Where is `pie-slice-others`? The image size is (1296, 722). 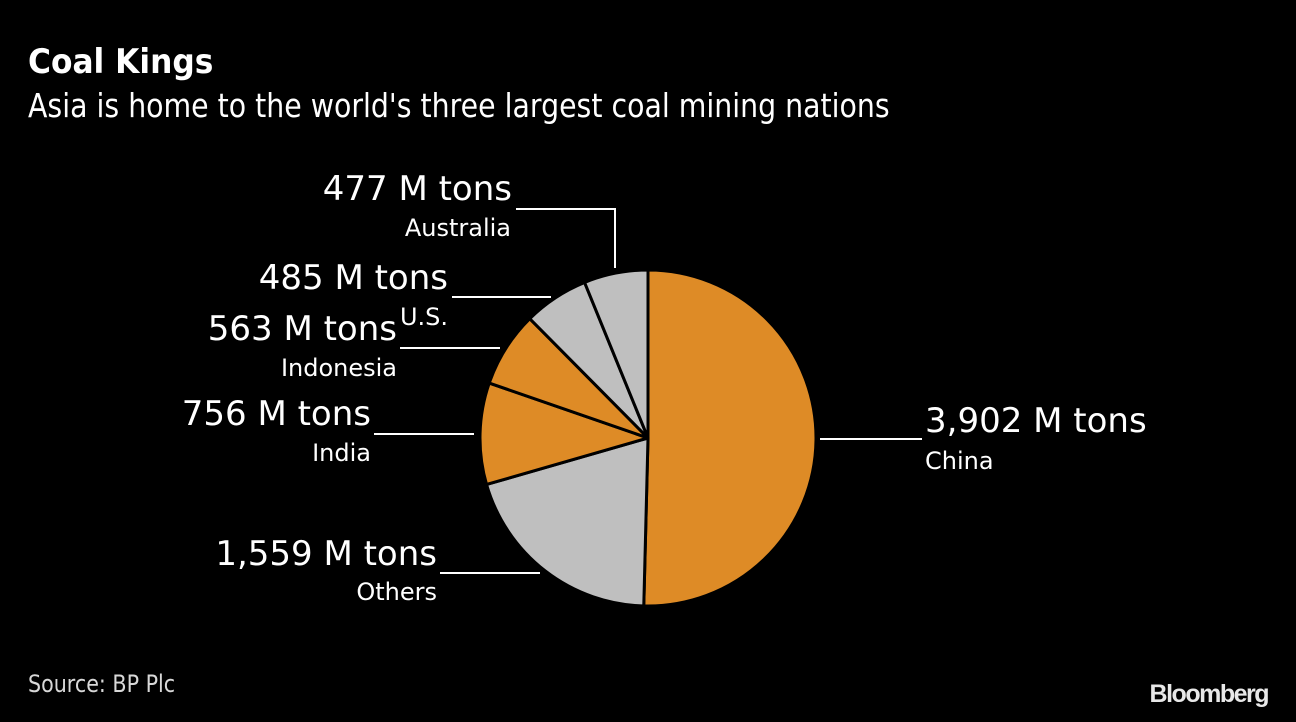 pie-slice-others is located at coordinates (567, 522).